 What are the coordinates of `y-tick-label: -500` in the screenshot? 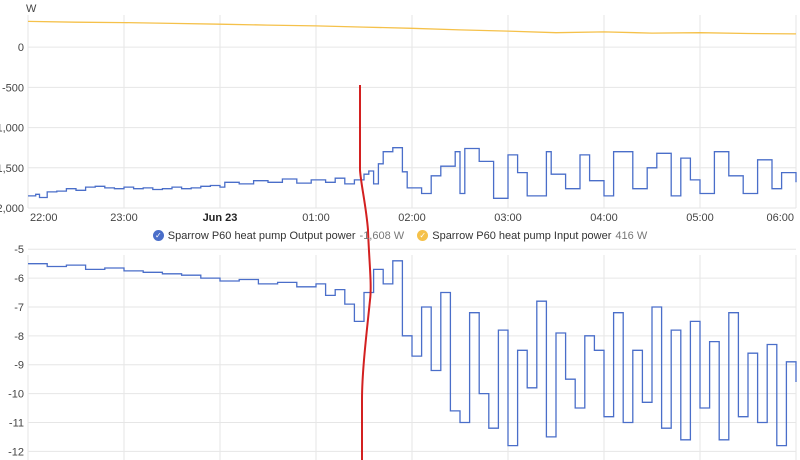 It's located at (13, 88).